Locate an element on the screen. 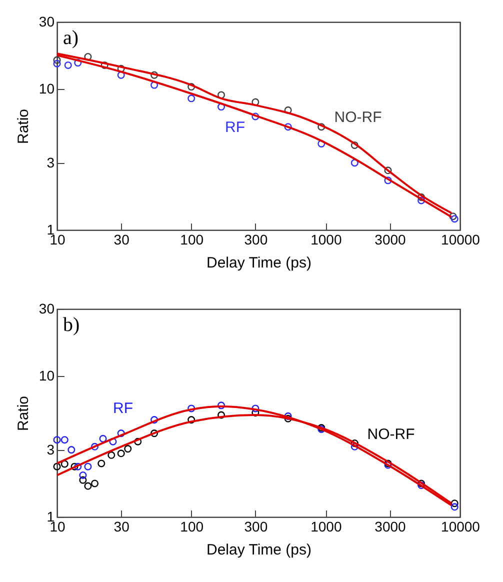 This screenshot has height=582, width=503. annotation: b) is located at coordinates (71, 325).